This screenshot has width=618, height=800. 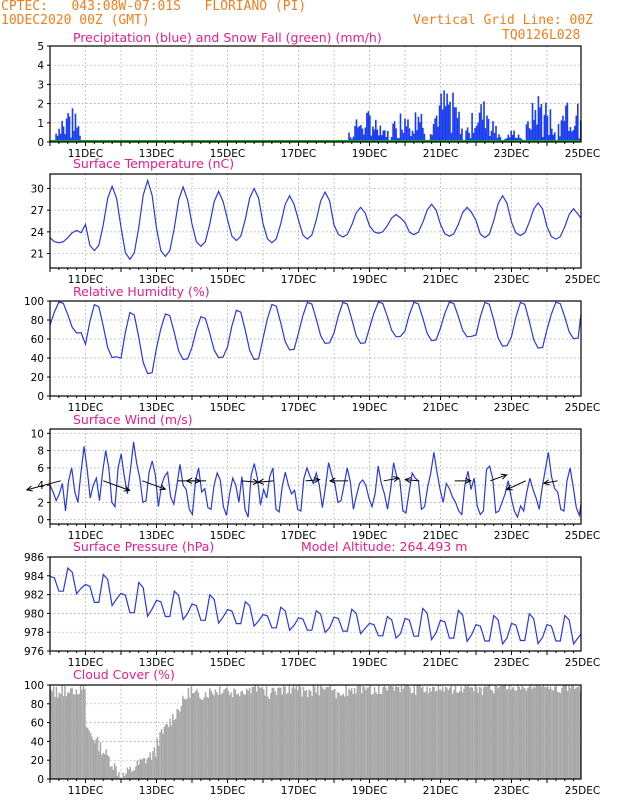 I want to click on y-tick-label: 30, so click(x=37, y=189).